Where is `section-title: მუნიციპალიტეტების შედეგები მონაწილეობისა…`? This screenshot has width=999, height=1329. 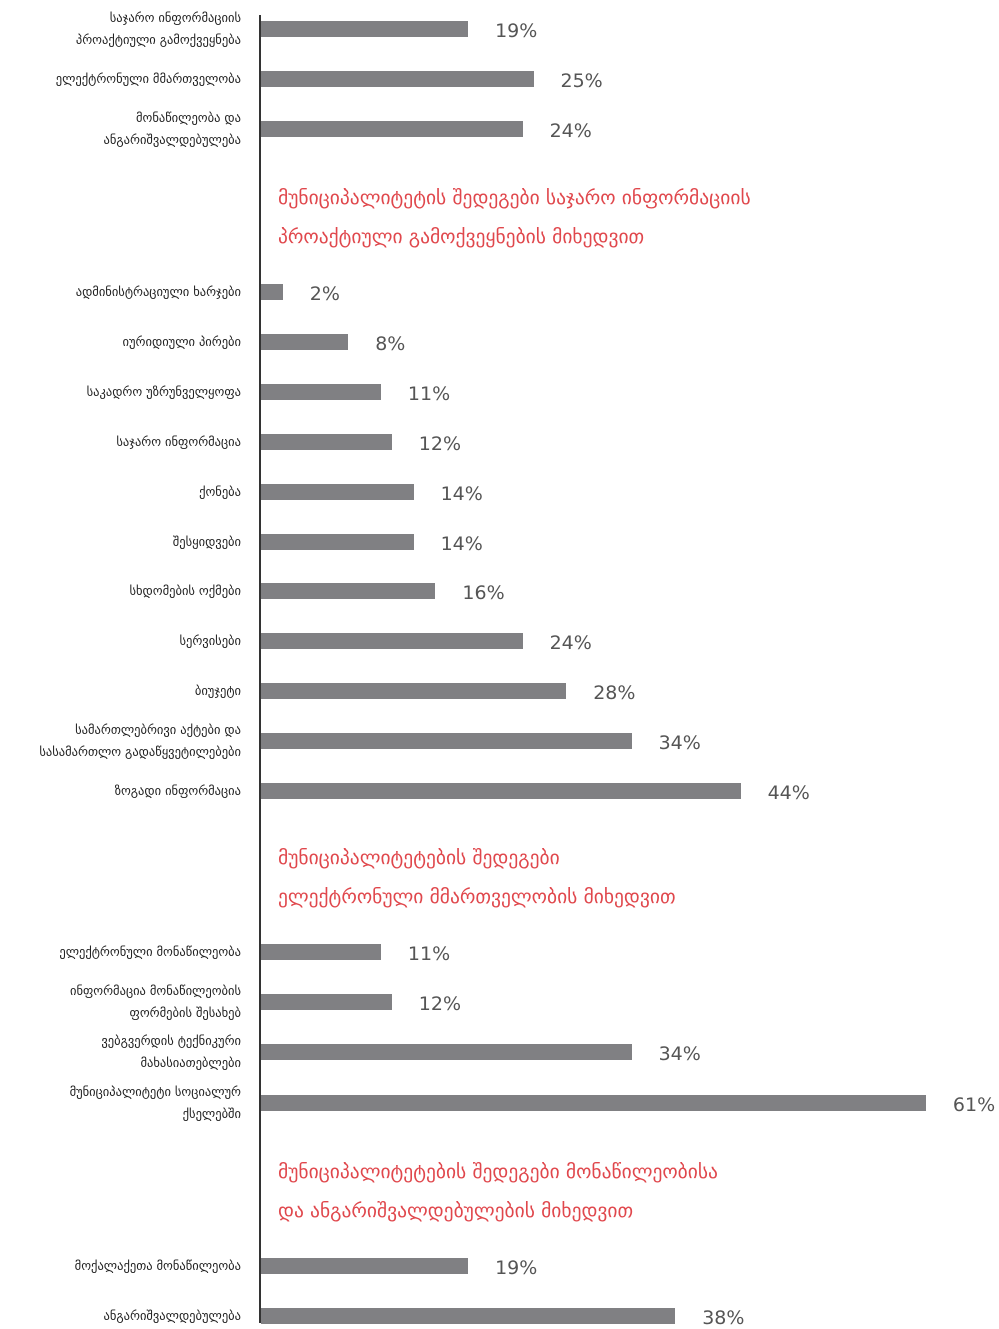 section-title: მუნიციპალიტეტების შედეგები მონაწილეობისა… is located at coordinates (498, 1191).